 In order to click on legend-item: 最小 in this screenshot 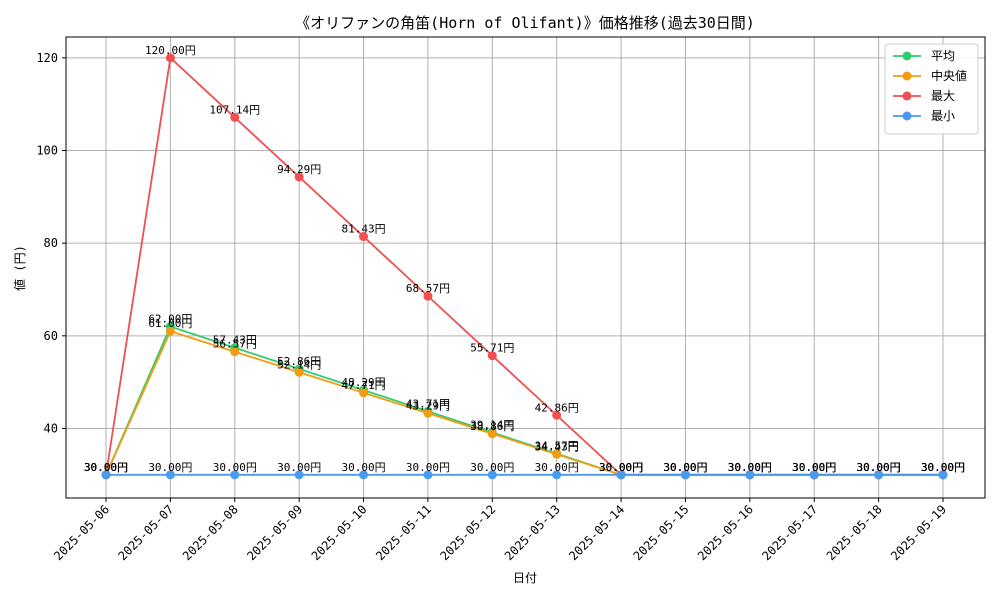, I will do `click(924, 116)`.